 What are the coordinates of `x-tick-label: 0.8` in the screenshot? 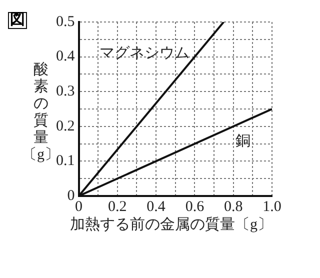 It's located at (233, 206).